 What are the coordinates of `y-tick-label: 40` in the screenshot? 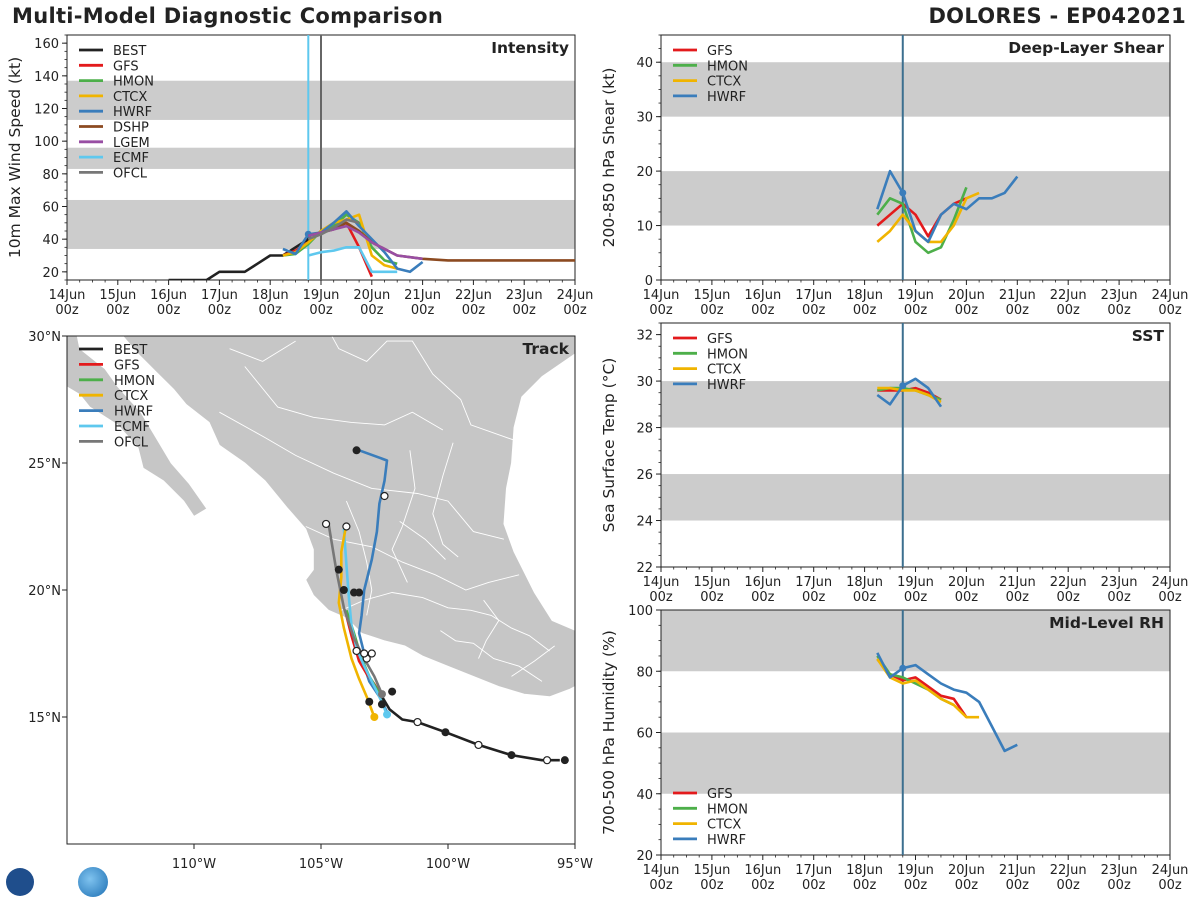 It's located at (644, 795).